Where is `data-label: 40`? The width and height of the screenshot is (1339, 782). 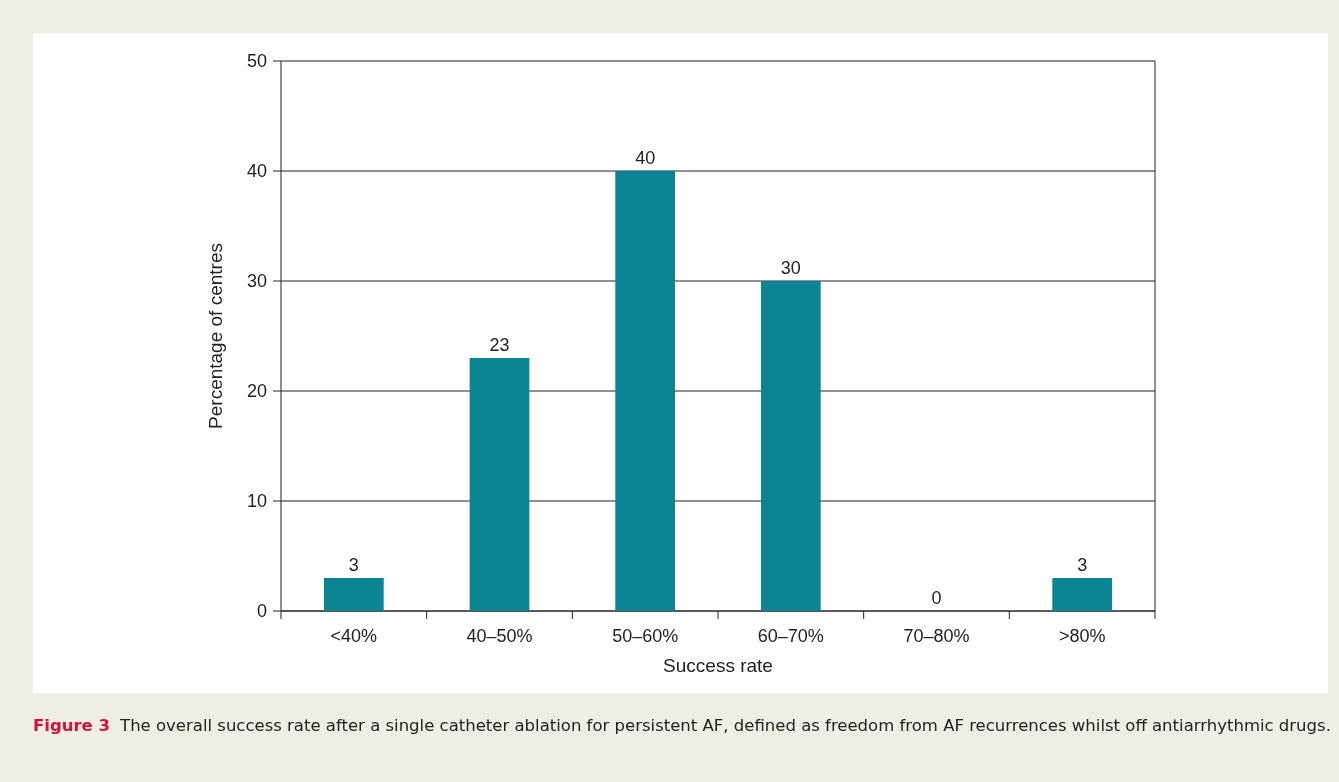 data-label: 40 is located at coordinates (645, 158).